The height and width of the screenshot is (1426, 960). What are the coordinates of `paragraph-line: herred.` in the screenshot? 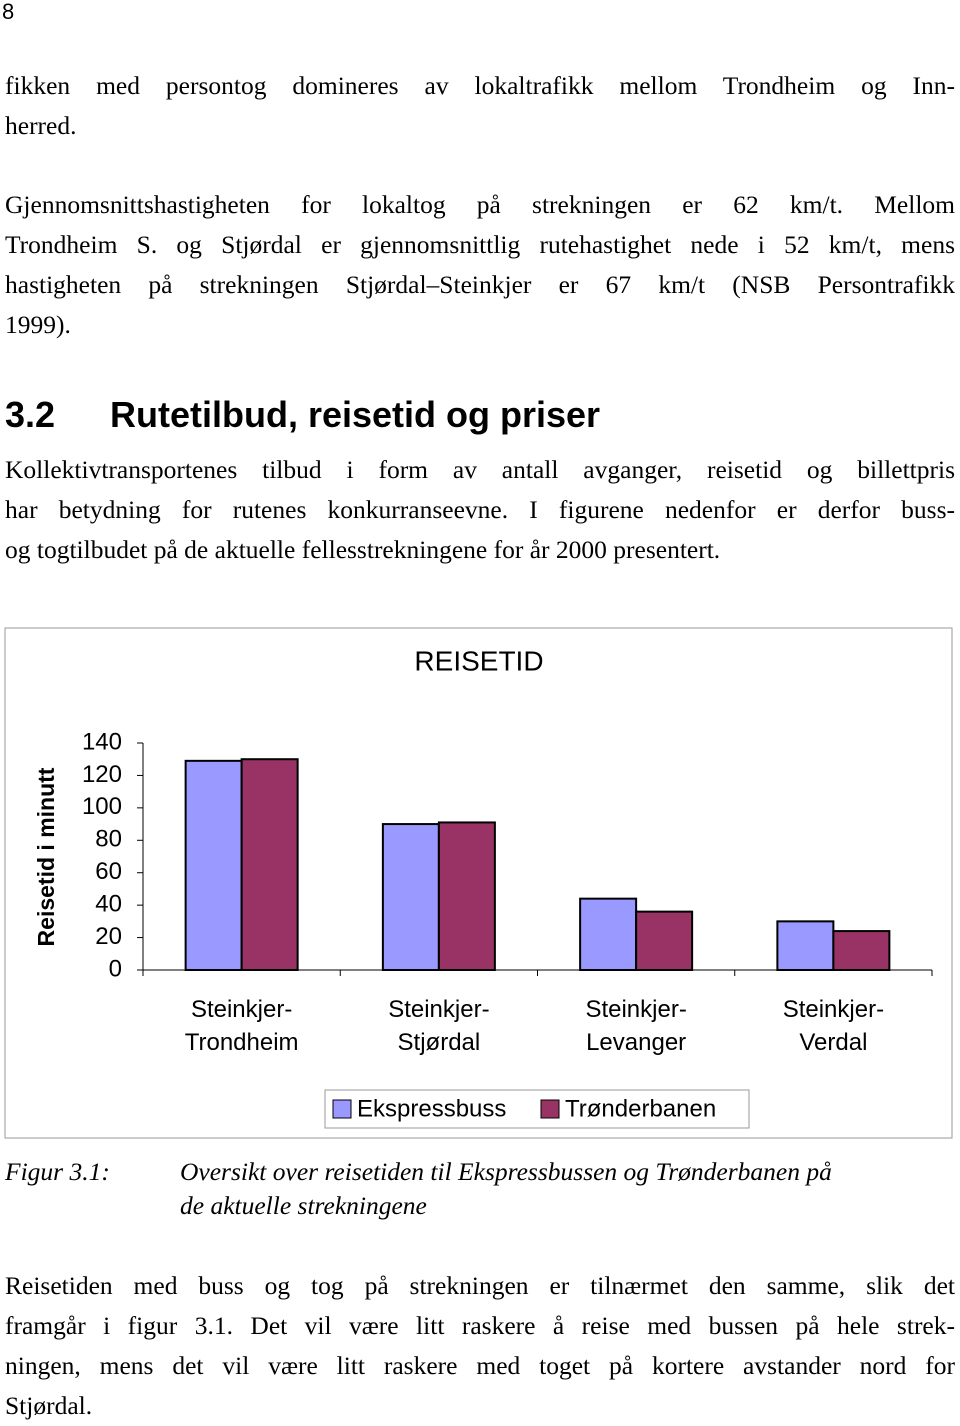 It's located at (41, 125).